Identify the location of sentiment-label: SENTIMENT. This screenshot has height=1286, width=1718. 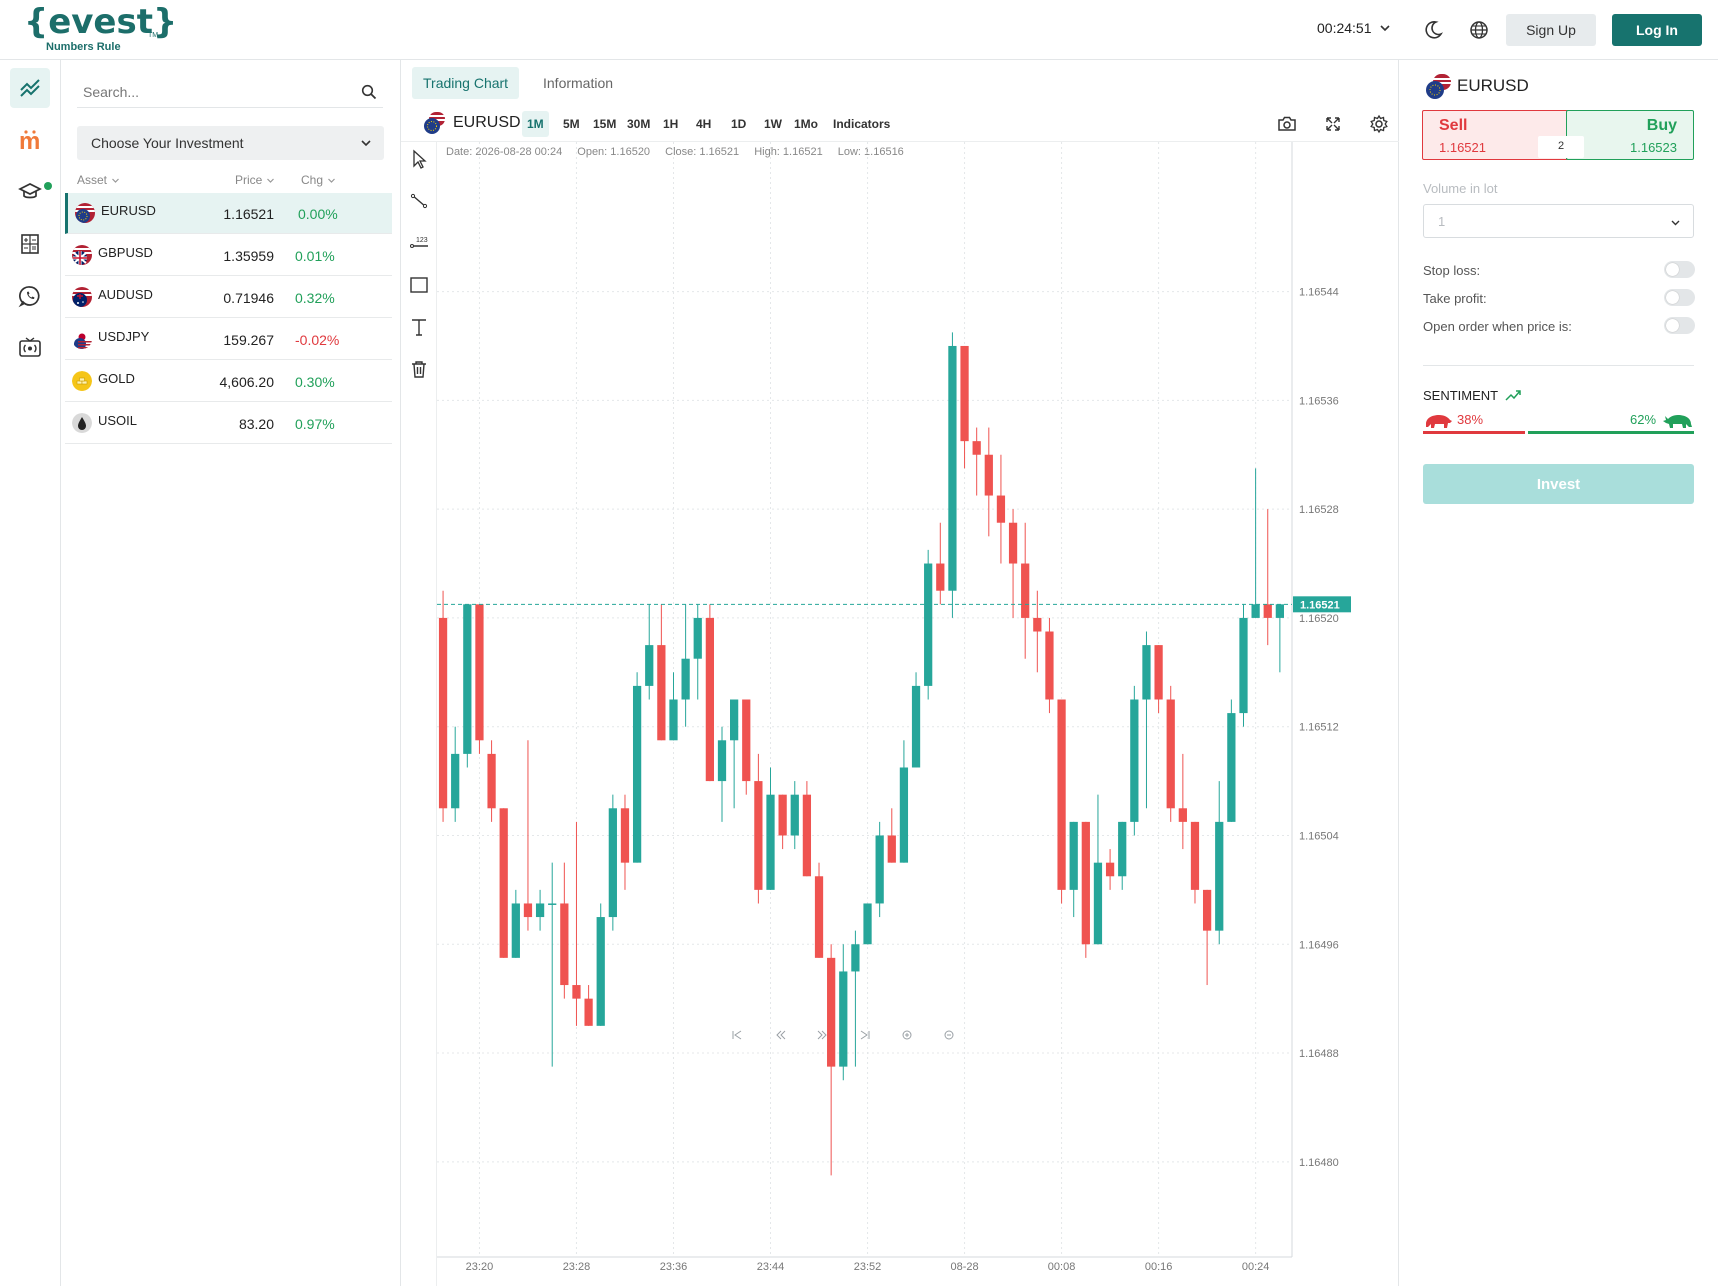
(1461, 395).